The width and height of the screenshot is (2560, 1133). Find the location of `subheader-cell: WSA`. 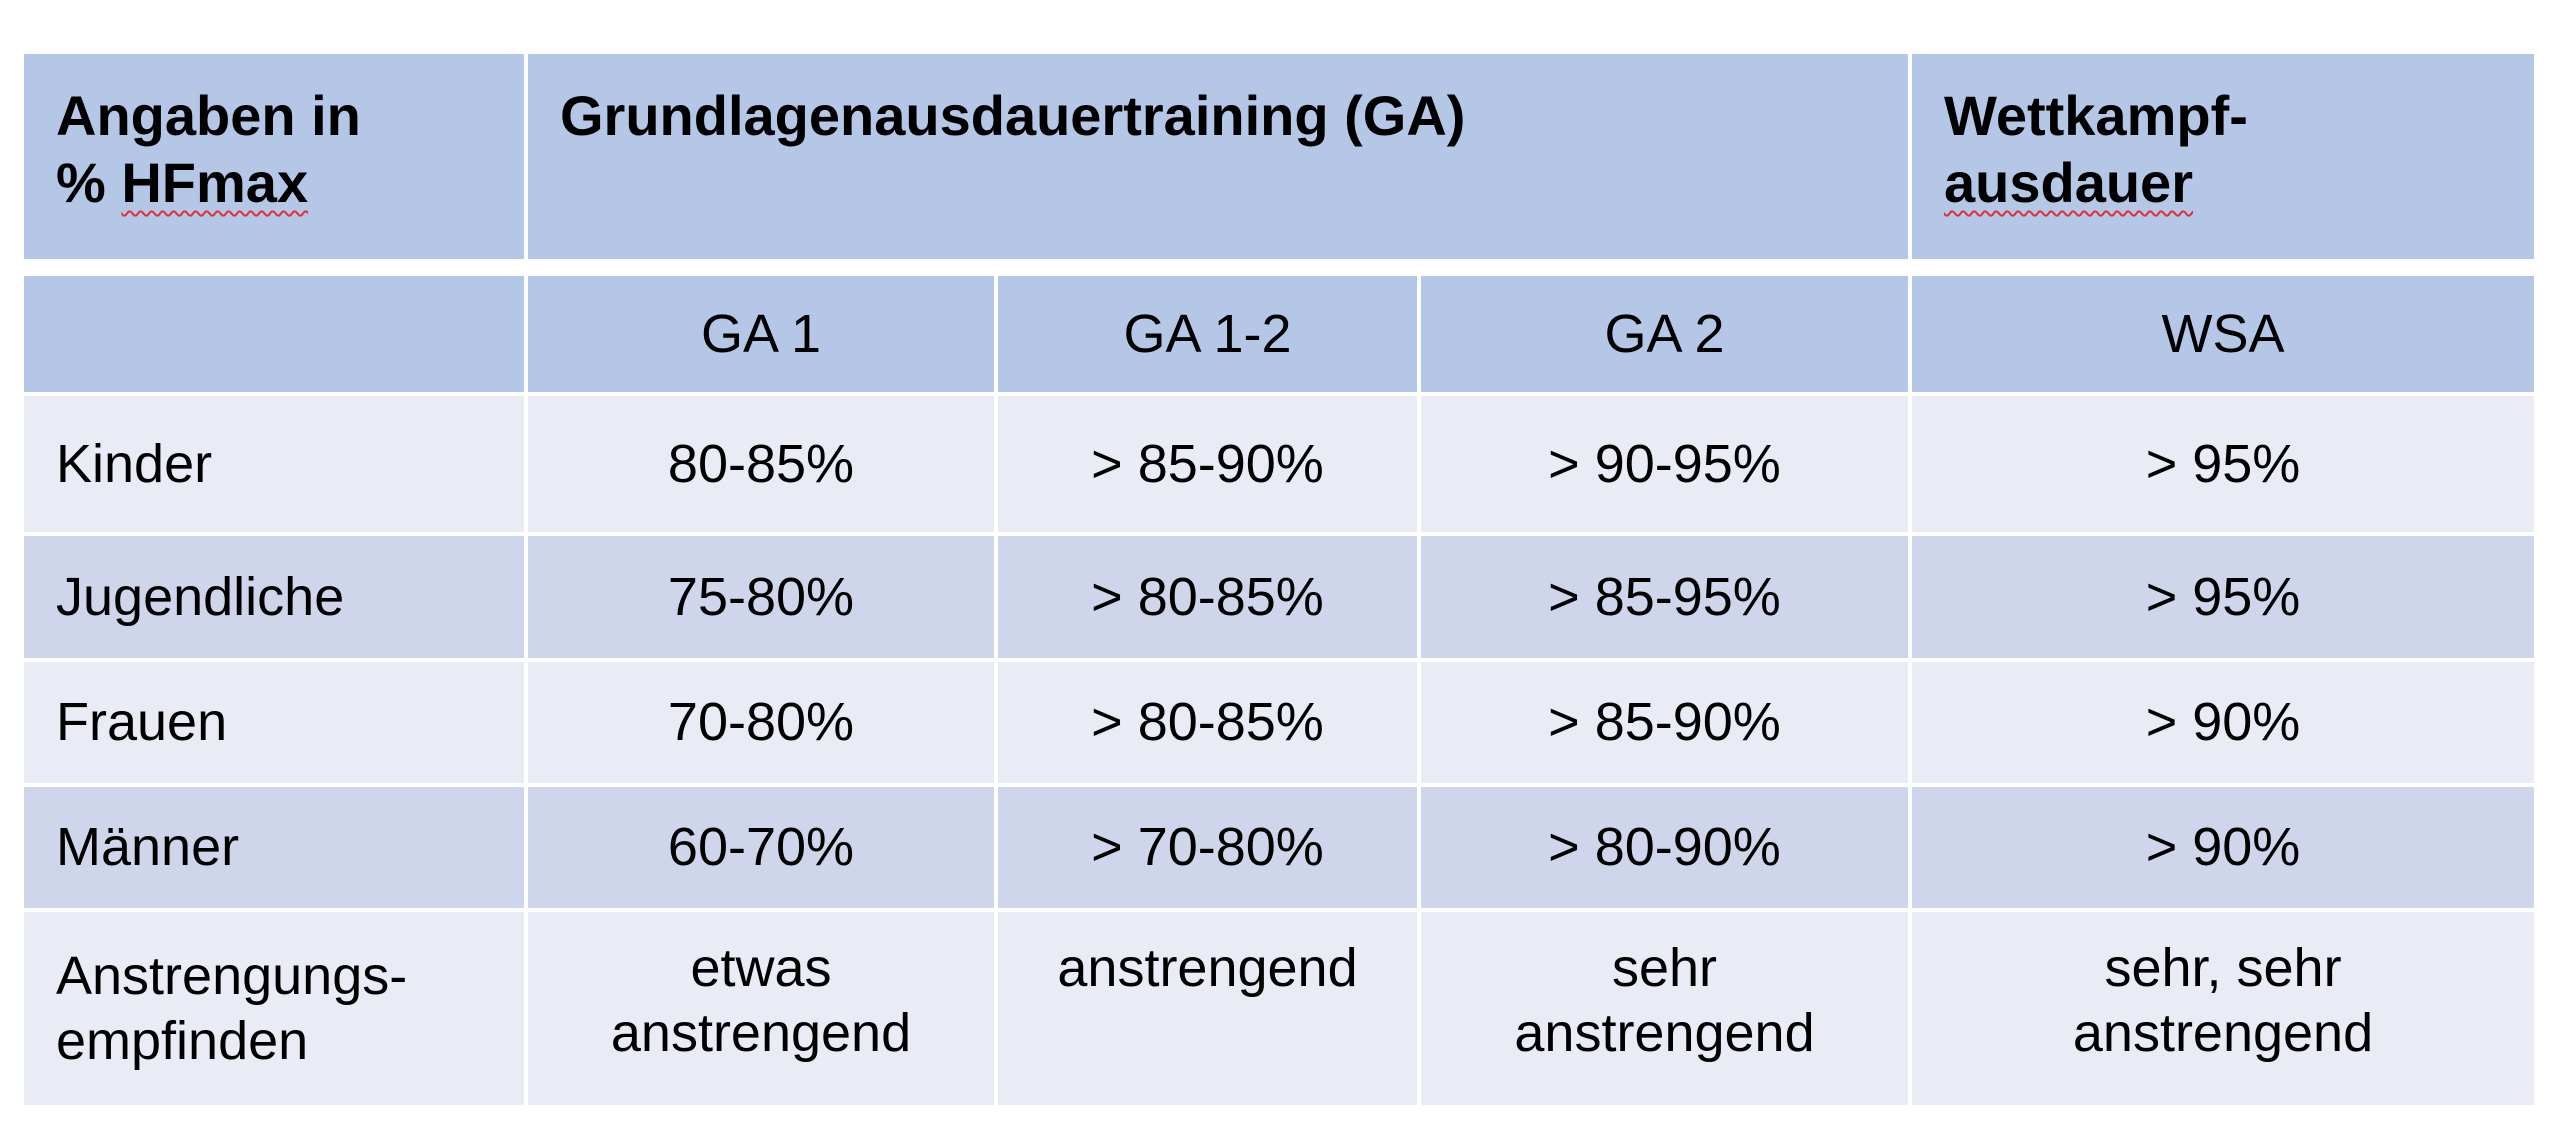

subheader-cell: WSA is located at coordinates (2223, 334).